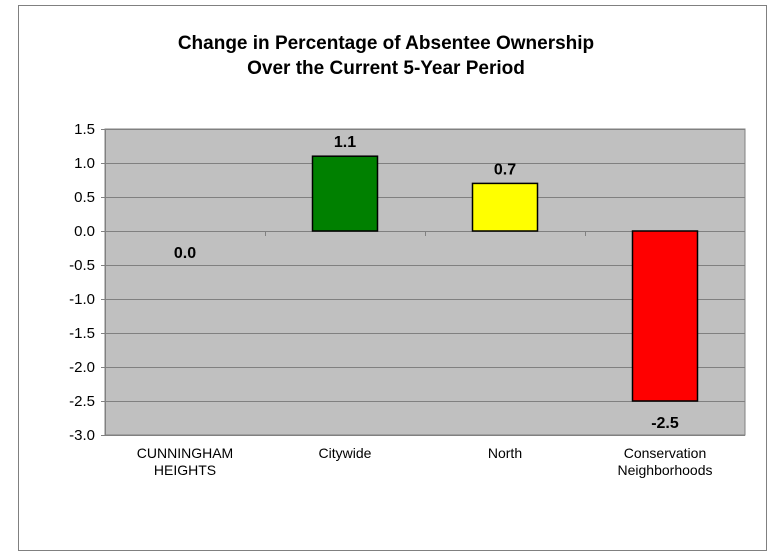 The width and height of the screenshot is (772, 558). What do you see at coordinates (665, 423) in the screenshot?
I see `data-label: -2.5` at bounding box center [665, 423].